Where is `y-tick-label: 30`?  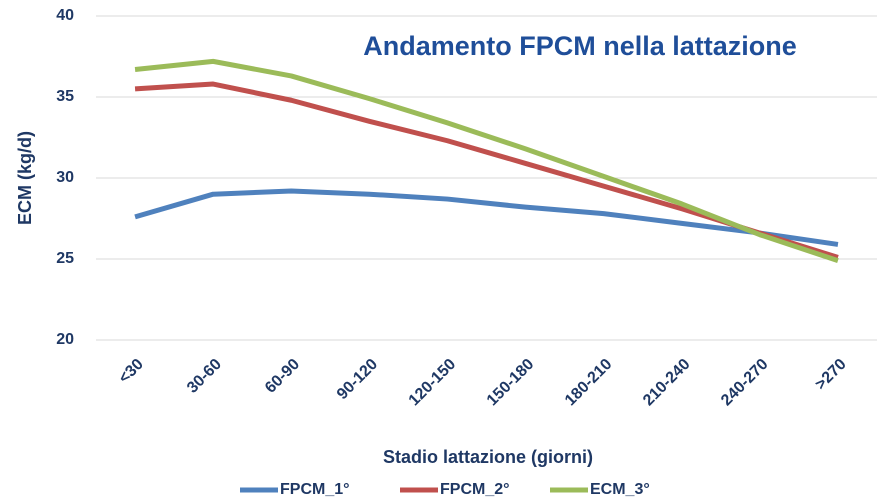 y-tick-label: 30 is located at coordinates (65, 177).